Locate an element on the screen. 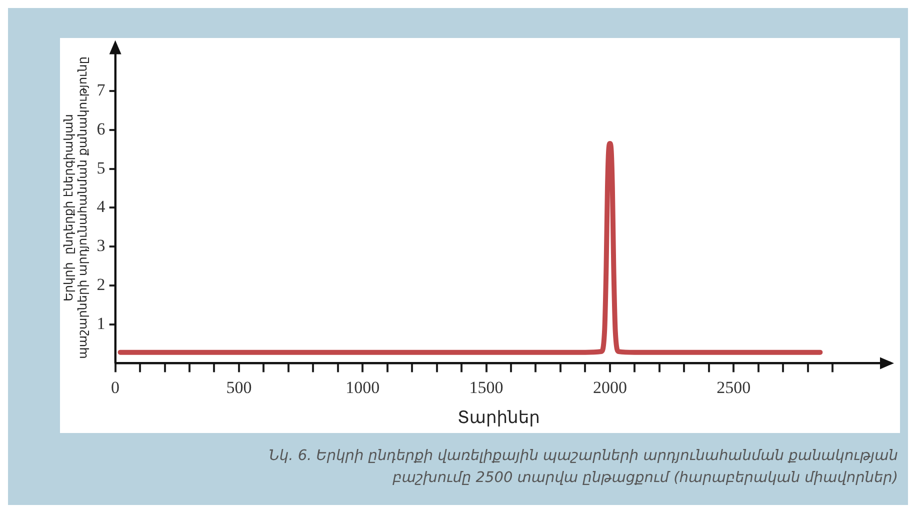 The height and width of the screenshot is (515, 916). x-tick-label: 2500 is located at coordinates (733, 387).